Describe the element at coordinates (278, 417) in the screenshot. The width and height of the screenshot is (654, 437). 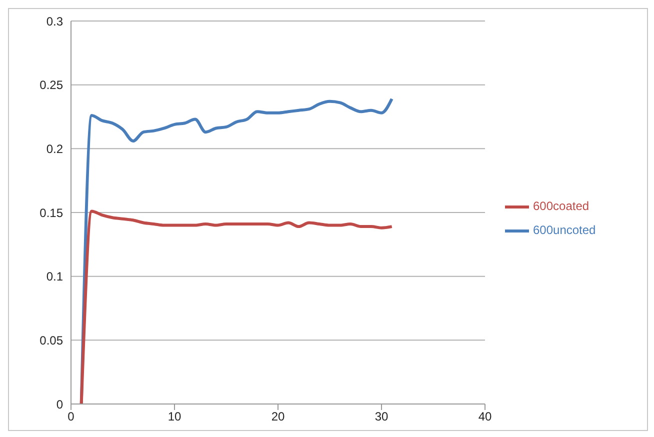
I see `x-tick-label: 20` at that location.